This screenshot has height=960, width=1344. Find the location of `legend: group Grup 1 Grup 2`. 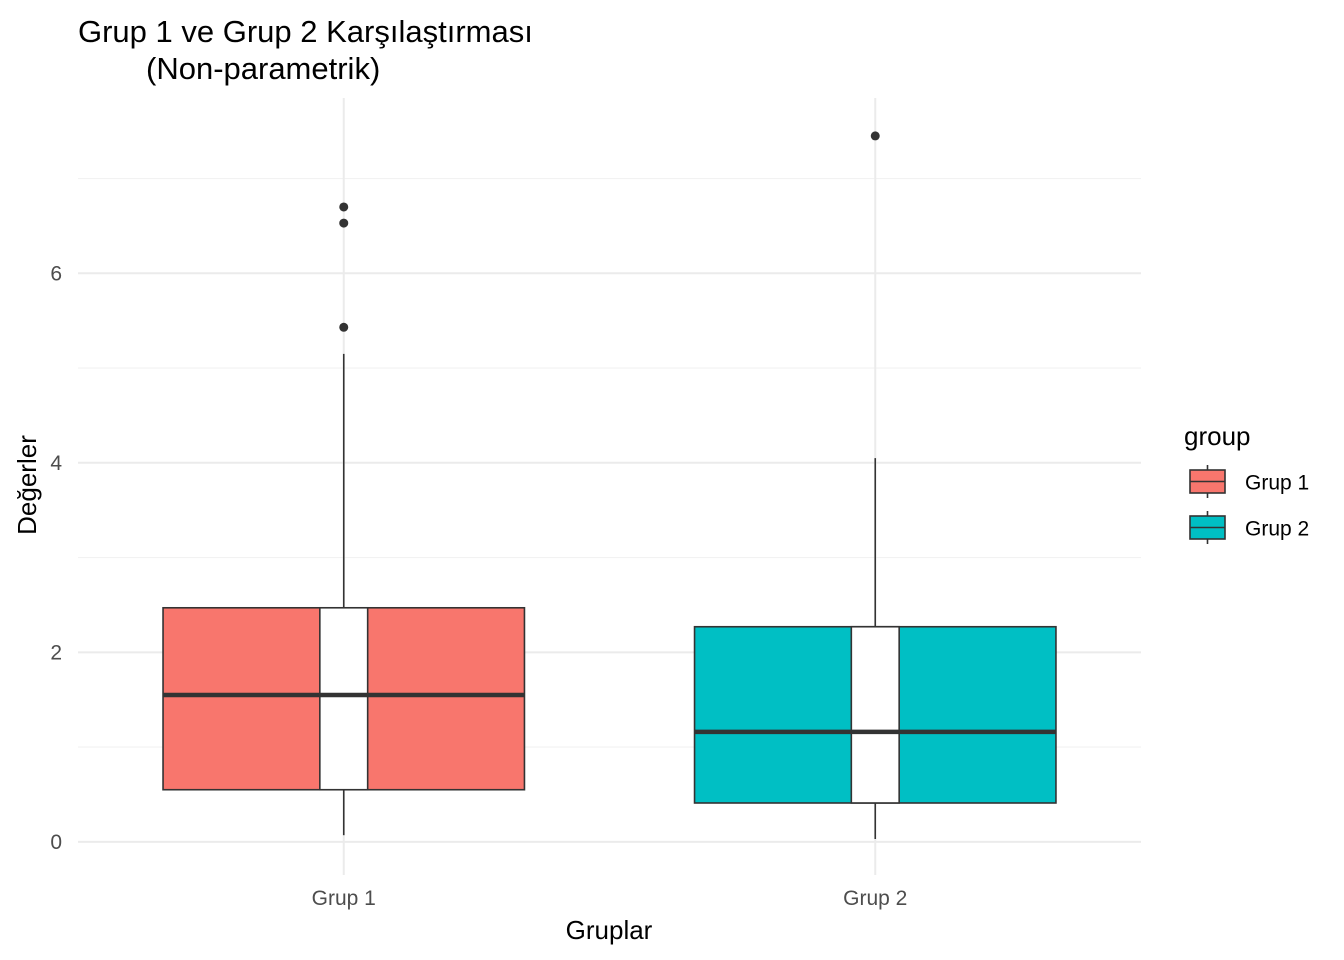

legend: group Grup 1 Grup 2 is located at coordinates (1246, 482).